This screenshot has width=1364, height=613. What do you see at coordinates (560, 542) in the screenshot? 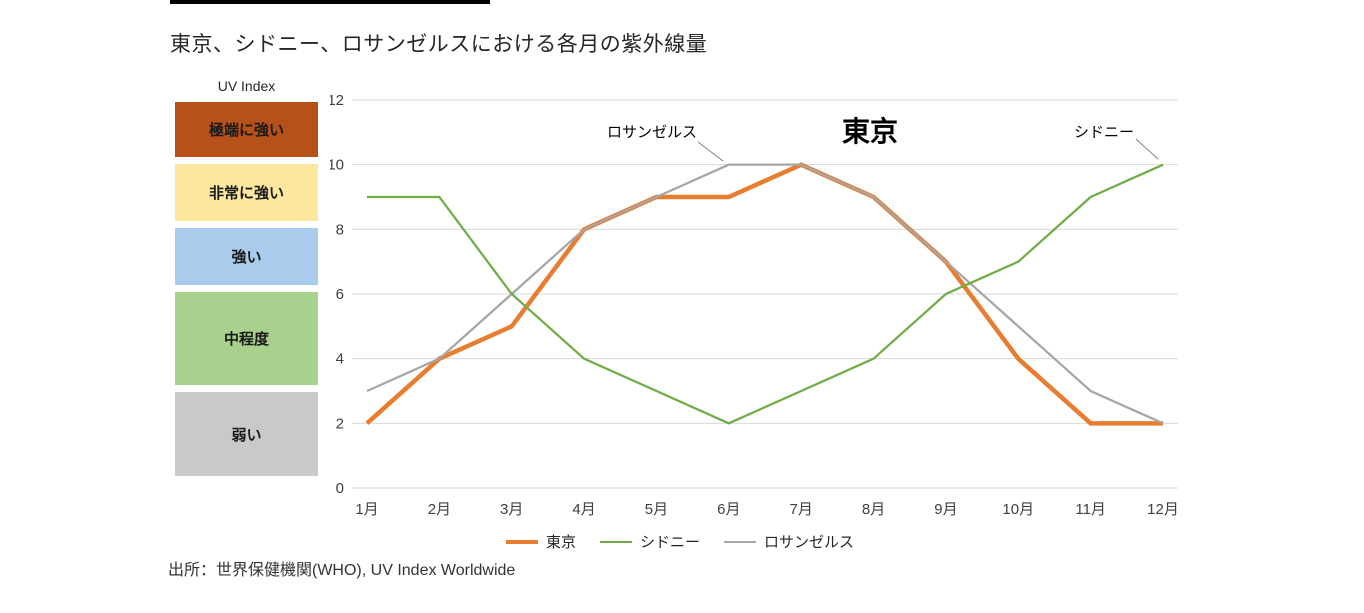
I see `legend-label: 東京` at bounding box center [560, 542].